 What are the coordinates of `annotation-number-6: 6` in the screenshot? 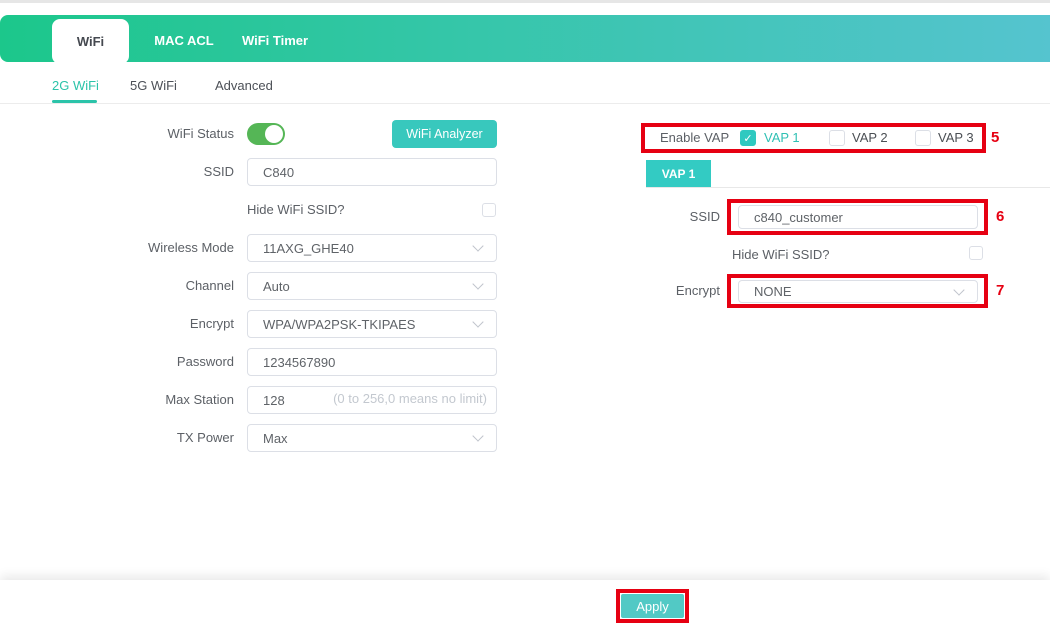 It's located at (1000, 216).